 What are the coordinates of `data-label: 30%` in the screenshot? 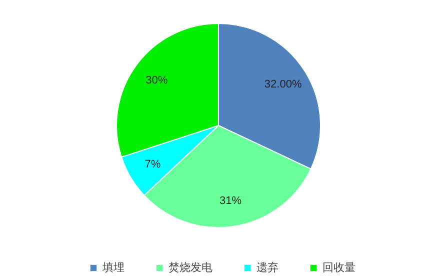 It's located at (157, 80).